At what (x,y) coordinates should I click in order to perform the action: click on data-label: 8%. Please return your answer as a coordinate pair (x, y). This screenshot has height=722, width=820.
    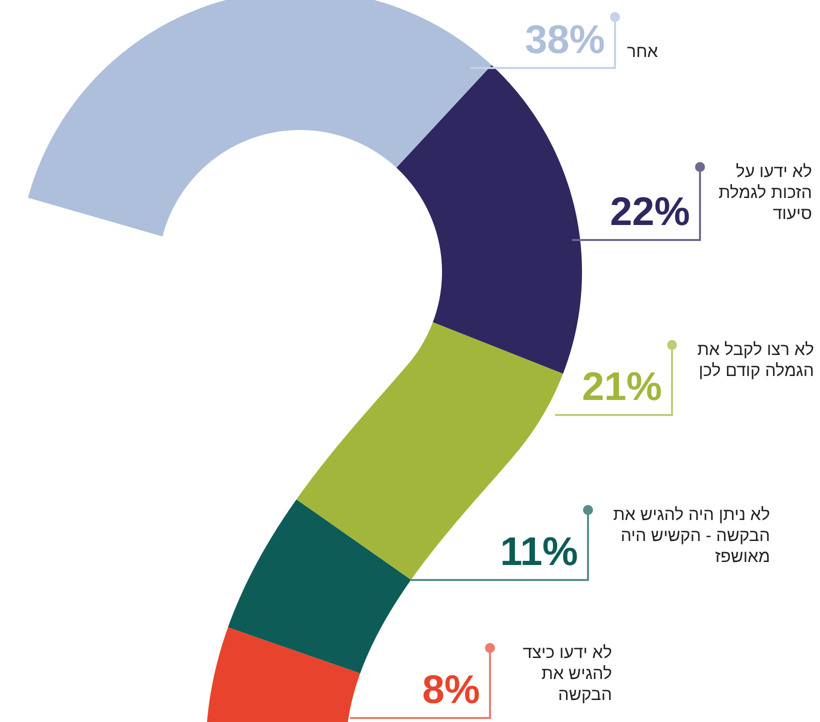
    Looking at the image, I should click on (451, 690).